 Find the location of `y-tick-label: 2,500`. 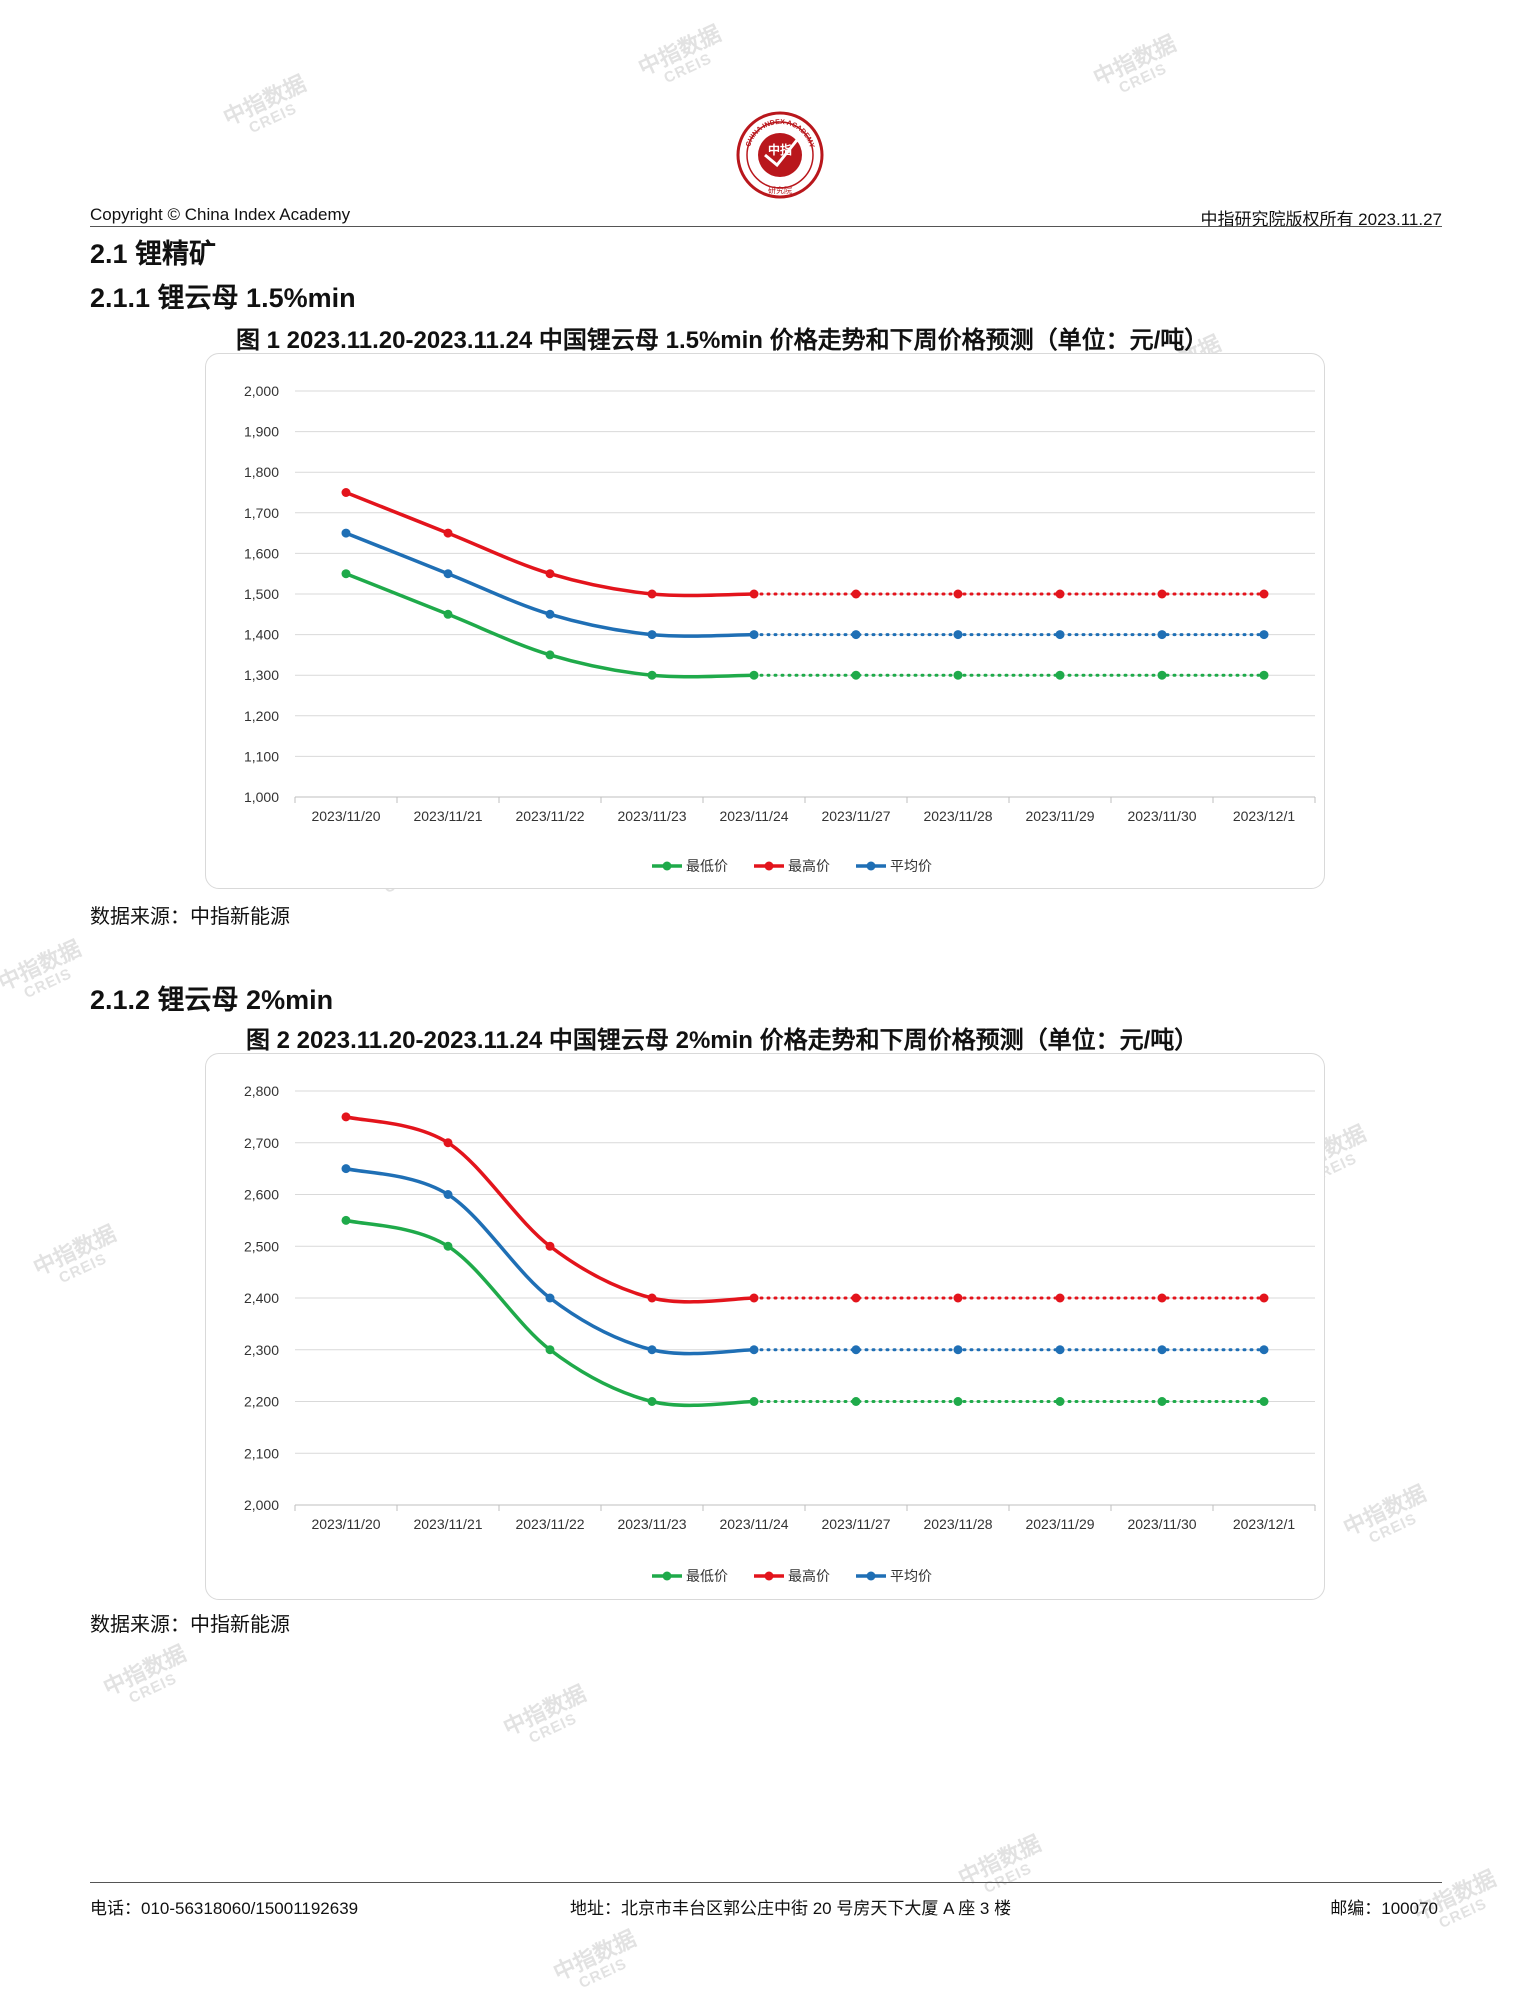

y-tick-label: 2,500 is located at coordinates (261, 1246).